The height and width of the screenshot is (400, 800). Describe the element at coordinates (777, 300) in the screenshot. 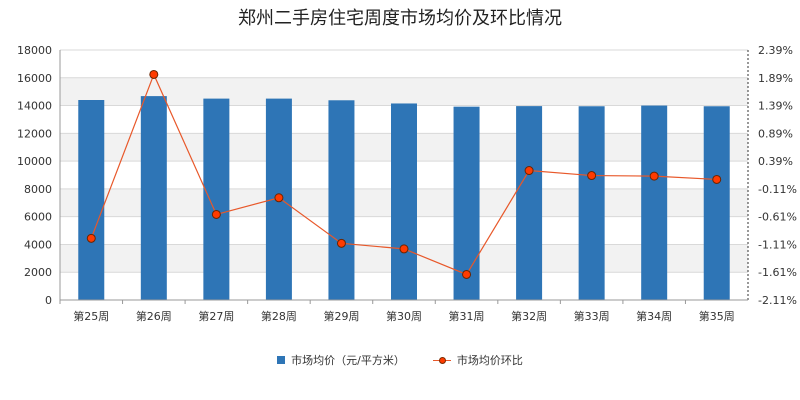

I see `y-right-tick-label: -2.11%` at that location.